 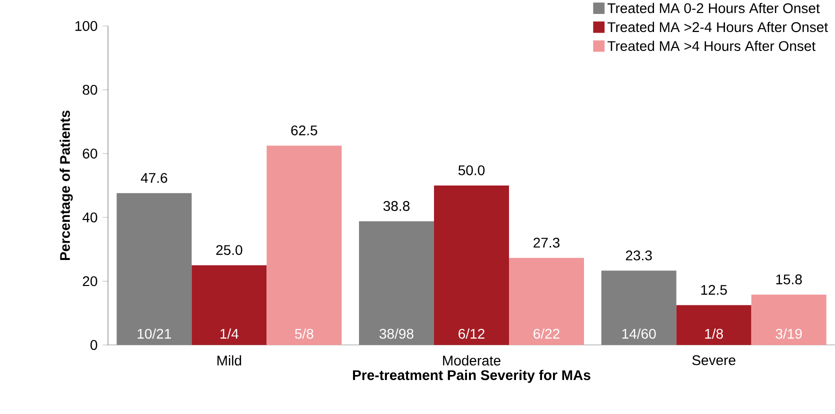 What do you see at coordinates (229, 333) in the screenshot?
I see `annotation: 1/4` at bounding box center [229, 333].